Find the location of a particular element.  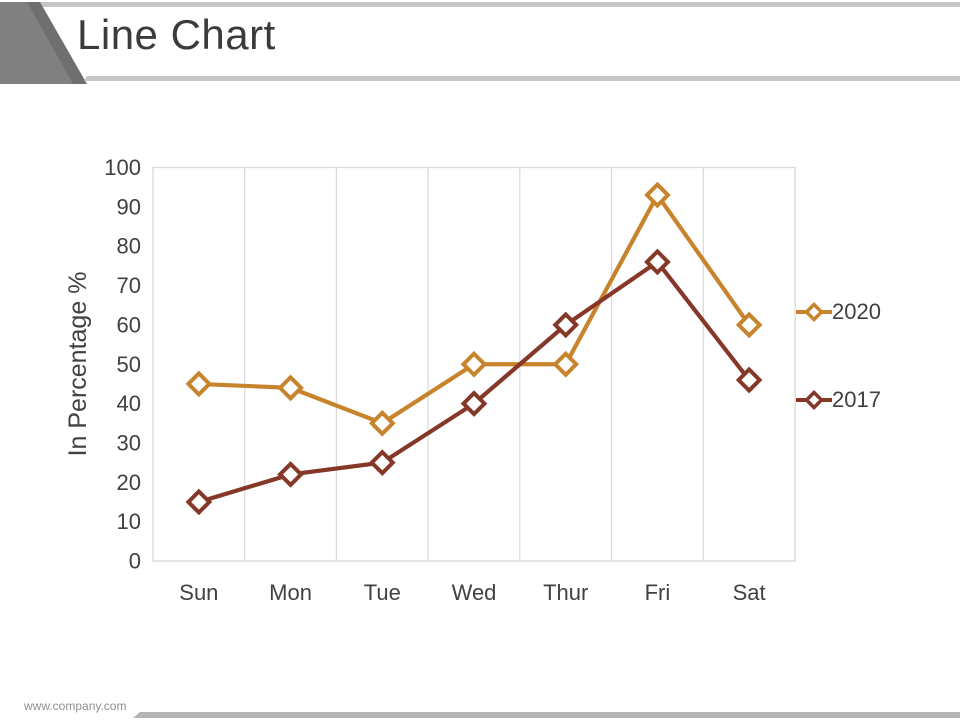

data-point-2017-tue is located at coordinates (382, 462).